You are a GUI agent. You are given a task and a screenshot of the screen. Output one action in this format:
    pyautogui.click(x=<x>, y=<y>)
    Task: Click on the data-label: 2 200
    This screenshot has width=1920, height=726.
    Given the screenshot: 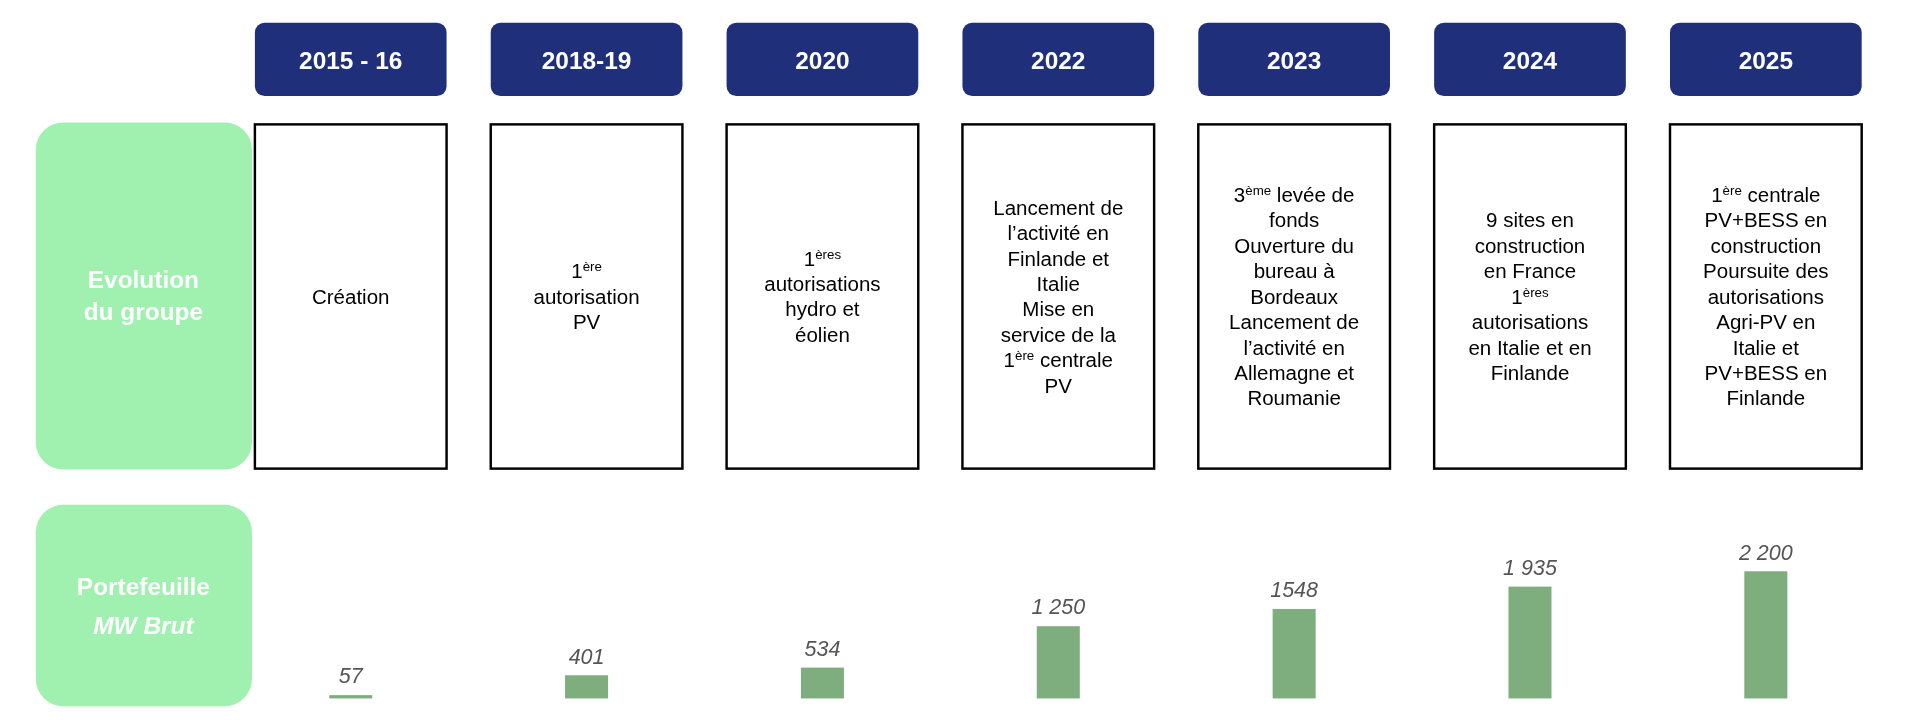 What is the action you would take?
    pyautogui.click(x=1765, y=552)
    